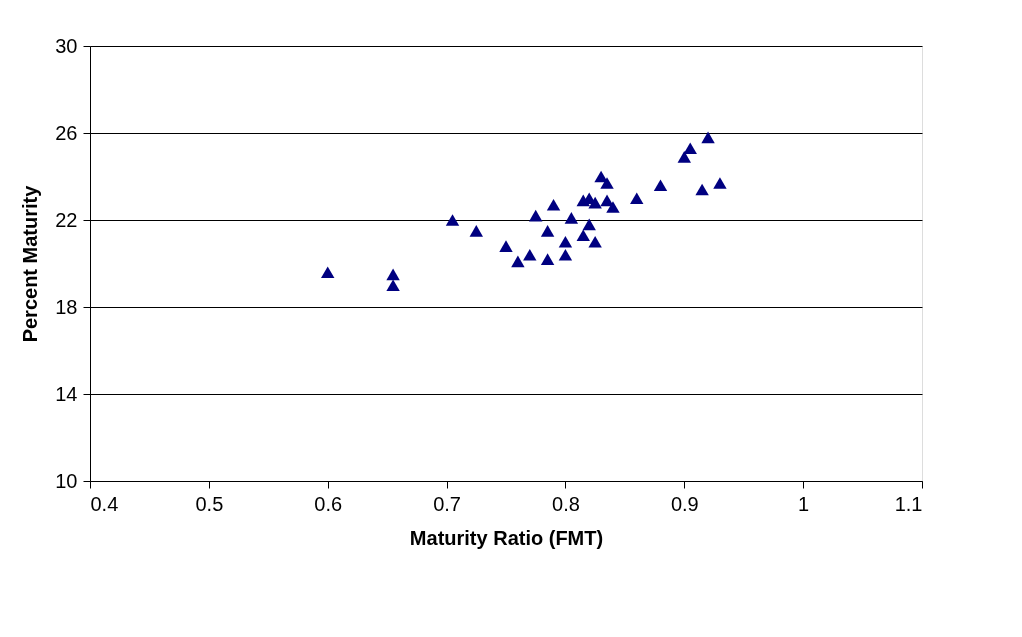  What do you see at coordinates (566, 503) in the screenshot?
I see `x-tick-label: 0.8` at bounding box center [566, 503].